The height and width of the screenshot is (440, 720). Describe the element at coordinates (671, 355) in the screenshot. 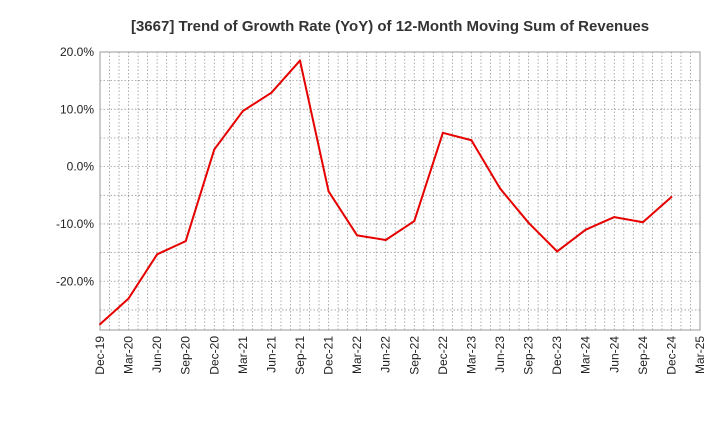

I see `x-tick-label: Dec-24` at that location.